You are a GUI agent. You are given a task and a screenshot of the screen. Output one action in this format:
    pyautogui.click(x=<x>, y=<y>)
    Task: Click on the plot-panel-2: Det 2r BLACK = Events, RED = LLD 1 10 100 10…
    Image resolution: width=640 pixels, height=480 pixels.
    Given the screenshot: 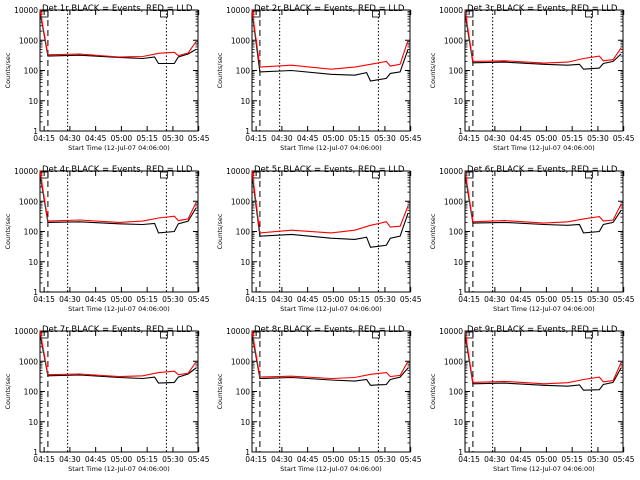 What is the action you would take?
    pyautogui.click(x=319, y=78)
    